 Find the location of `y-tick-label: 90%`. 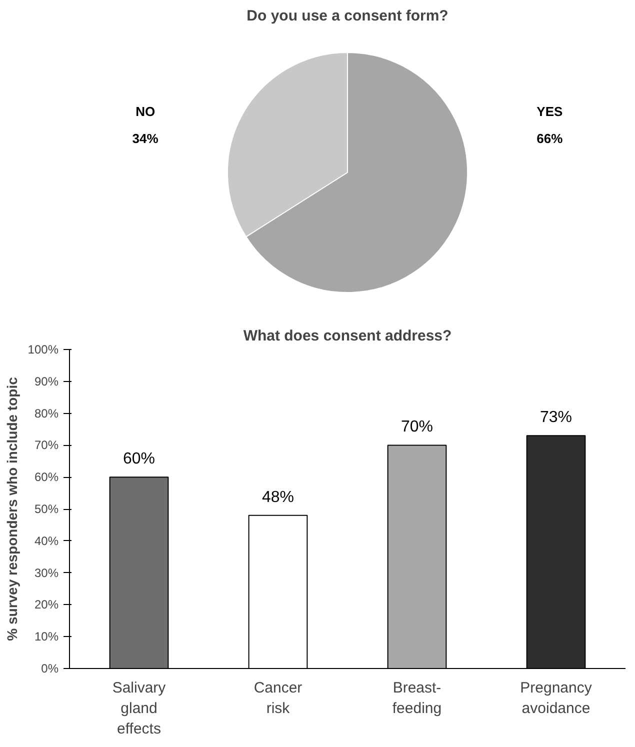

y-tick-label: 90% is located at coordinates (46, 381).